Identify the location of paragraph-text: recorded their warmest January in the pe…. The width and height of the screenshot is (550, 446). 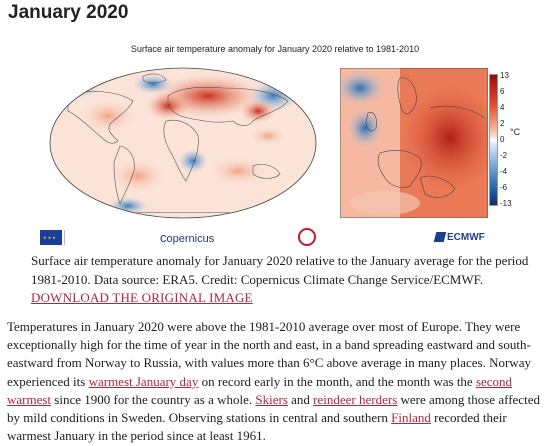
(257, 427).